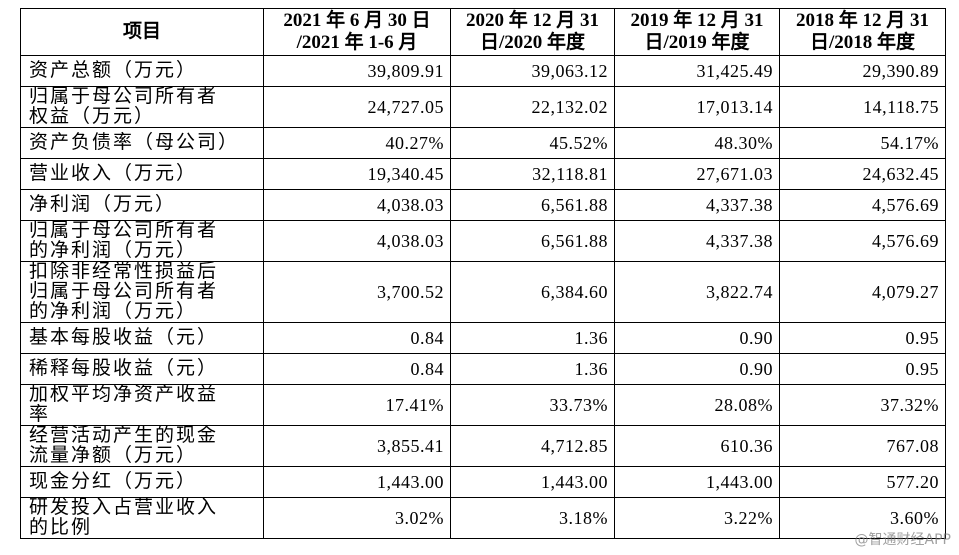  What do you see at coordinates (142, 369) in the screenshot?
I see `row-label: 稀释每股收益（元）` at bounding box center [142, 369].